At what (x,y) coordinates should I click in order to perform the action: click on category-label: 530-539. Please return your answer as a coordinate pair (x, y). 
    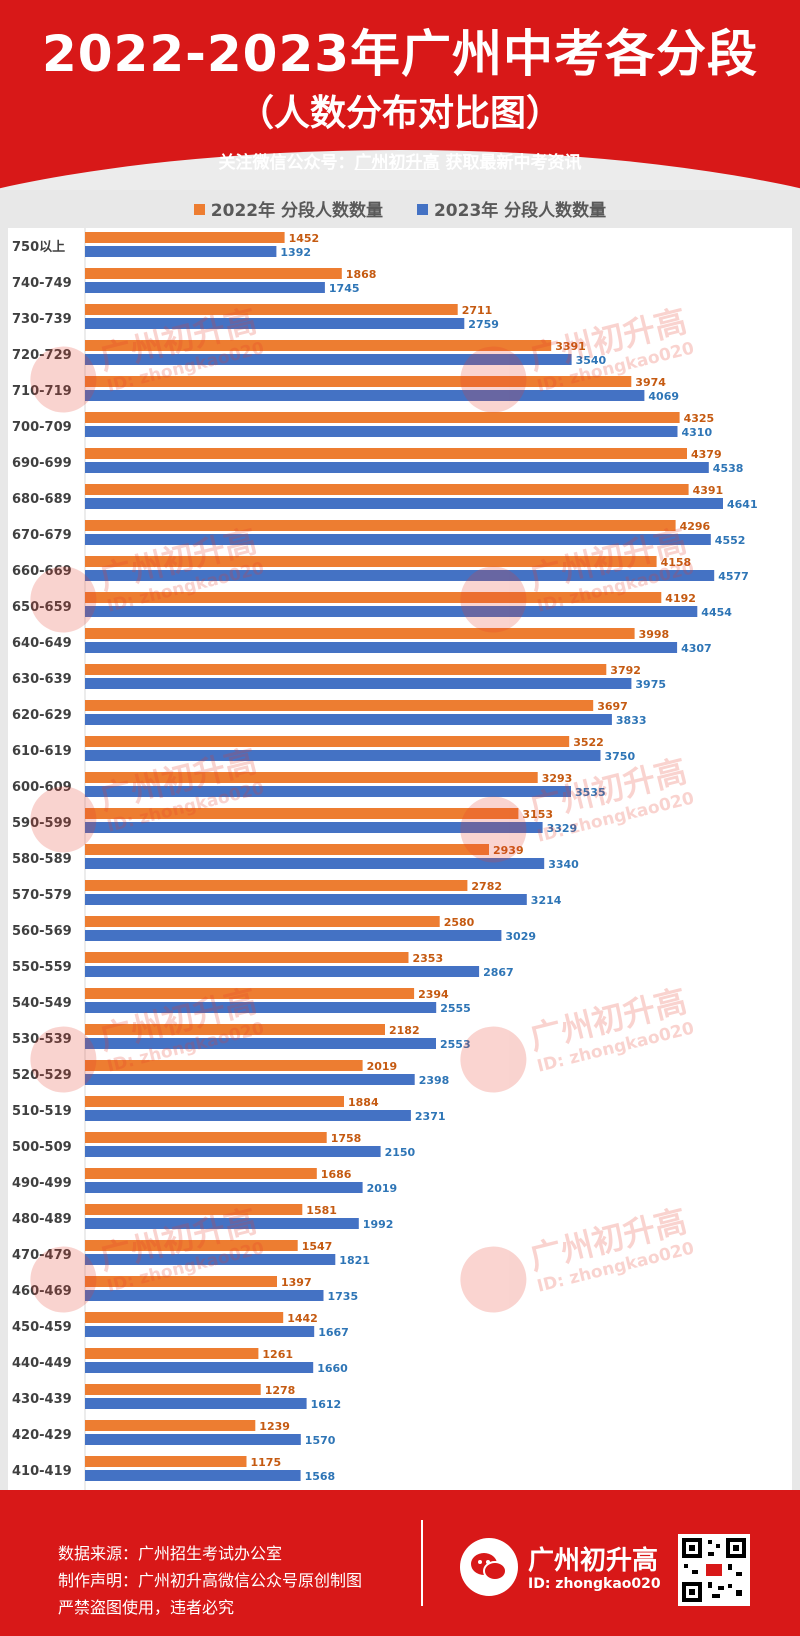
    Looking at the image, I should click on (42, 1039).